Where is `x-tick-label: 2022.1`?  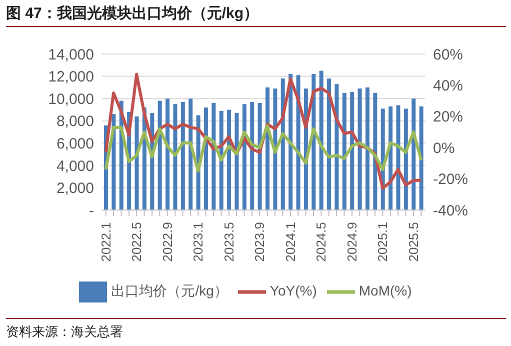 x-tick-label: 2022.1 is located at coordinates (106, 242).